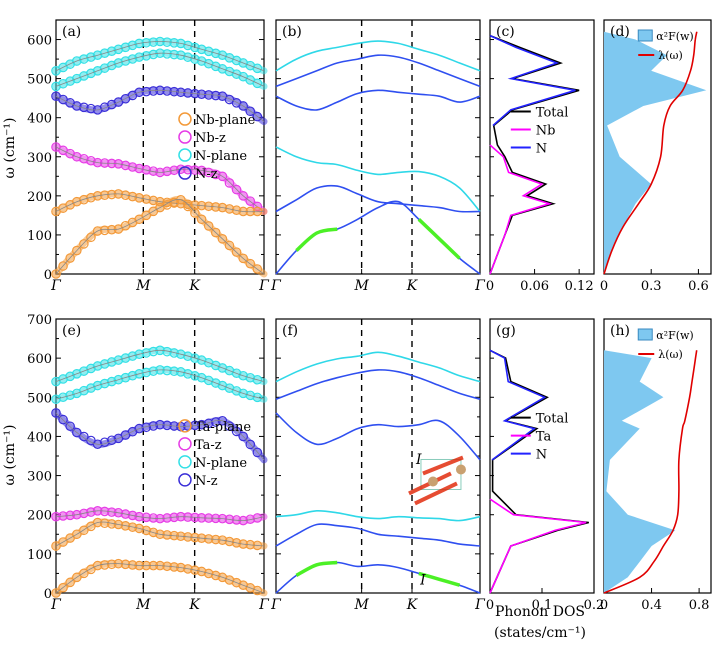  What do you see at coordinates (544, 437) in the screenshot?
I see `legend-label: Ta` at bounding box center [544, 437].